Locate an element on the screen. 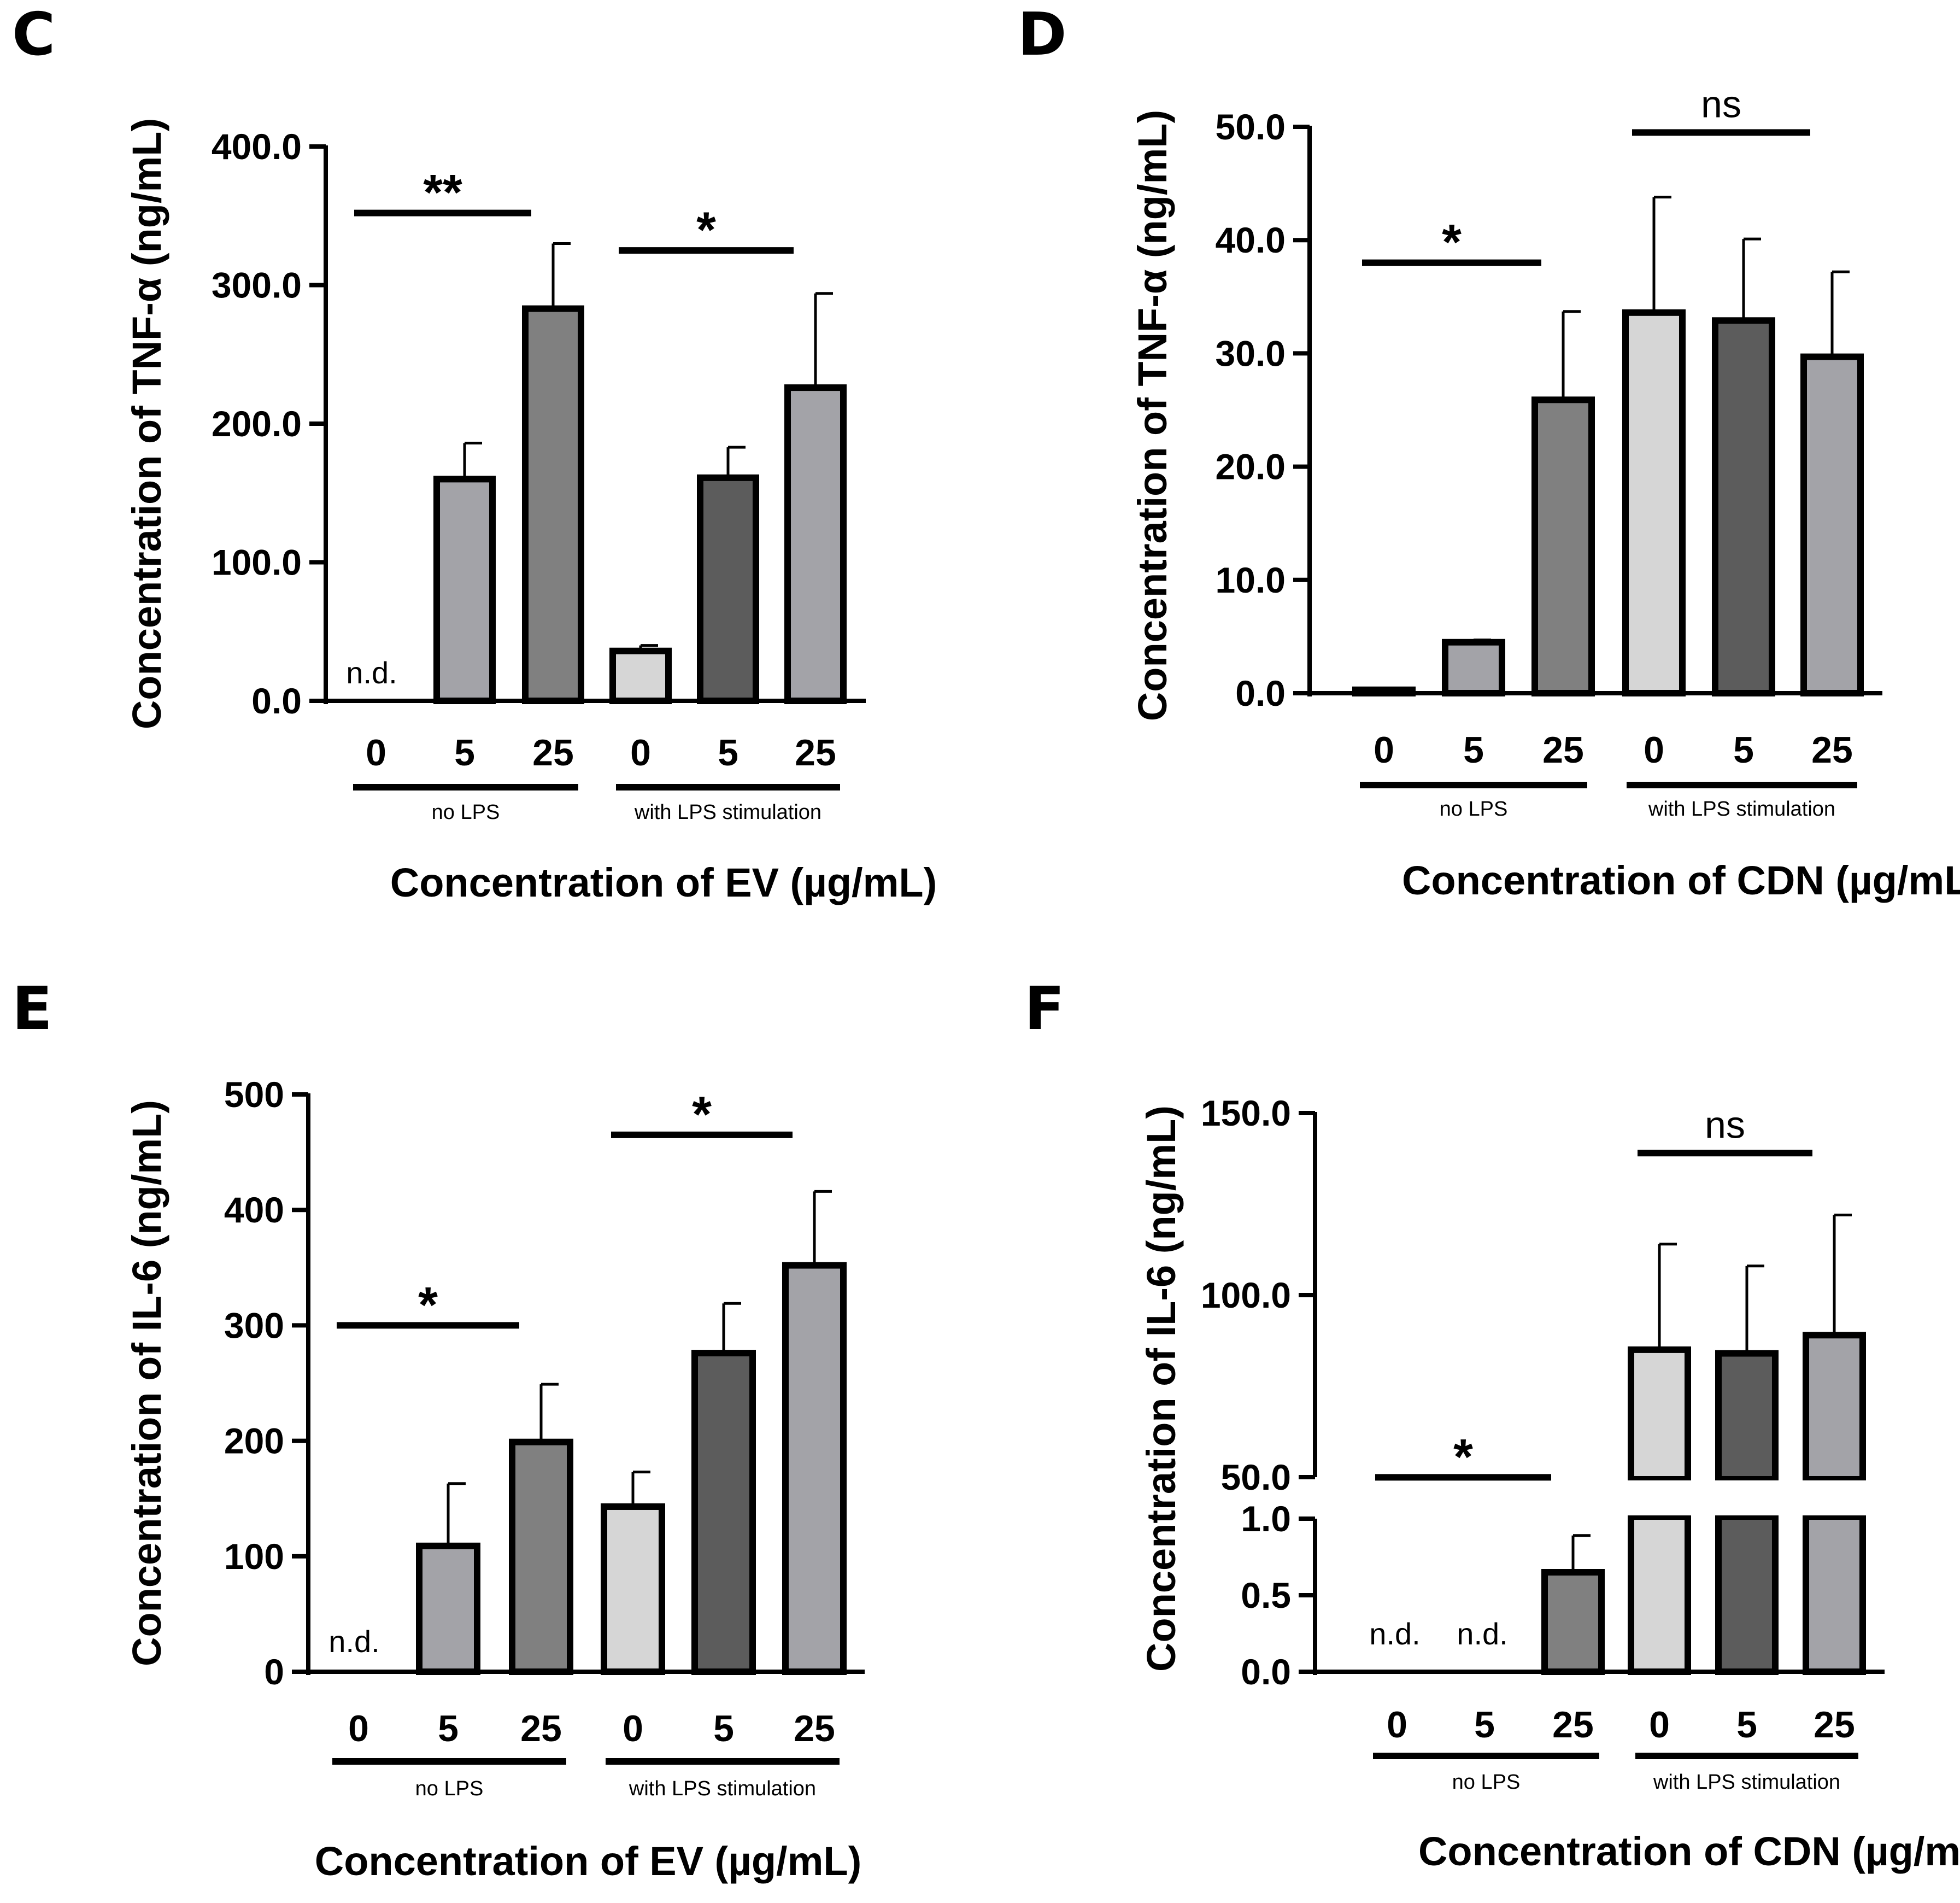  y-tick-label: 300.0 is located at coordinates (257, 286).